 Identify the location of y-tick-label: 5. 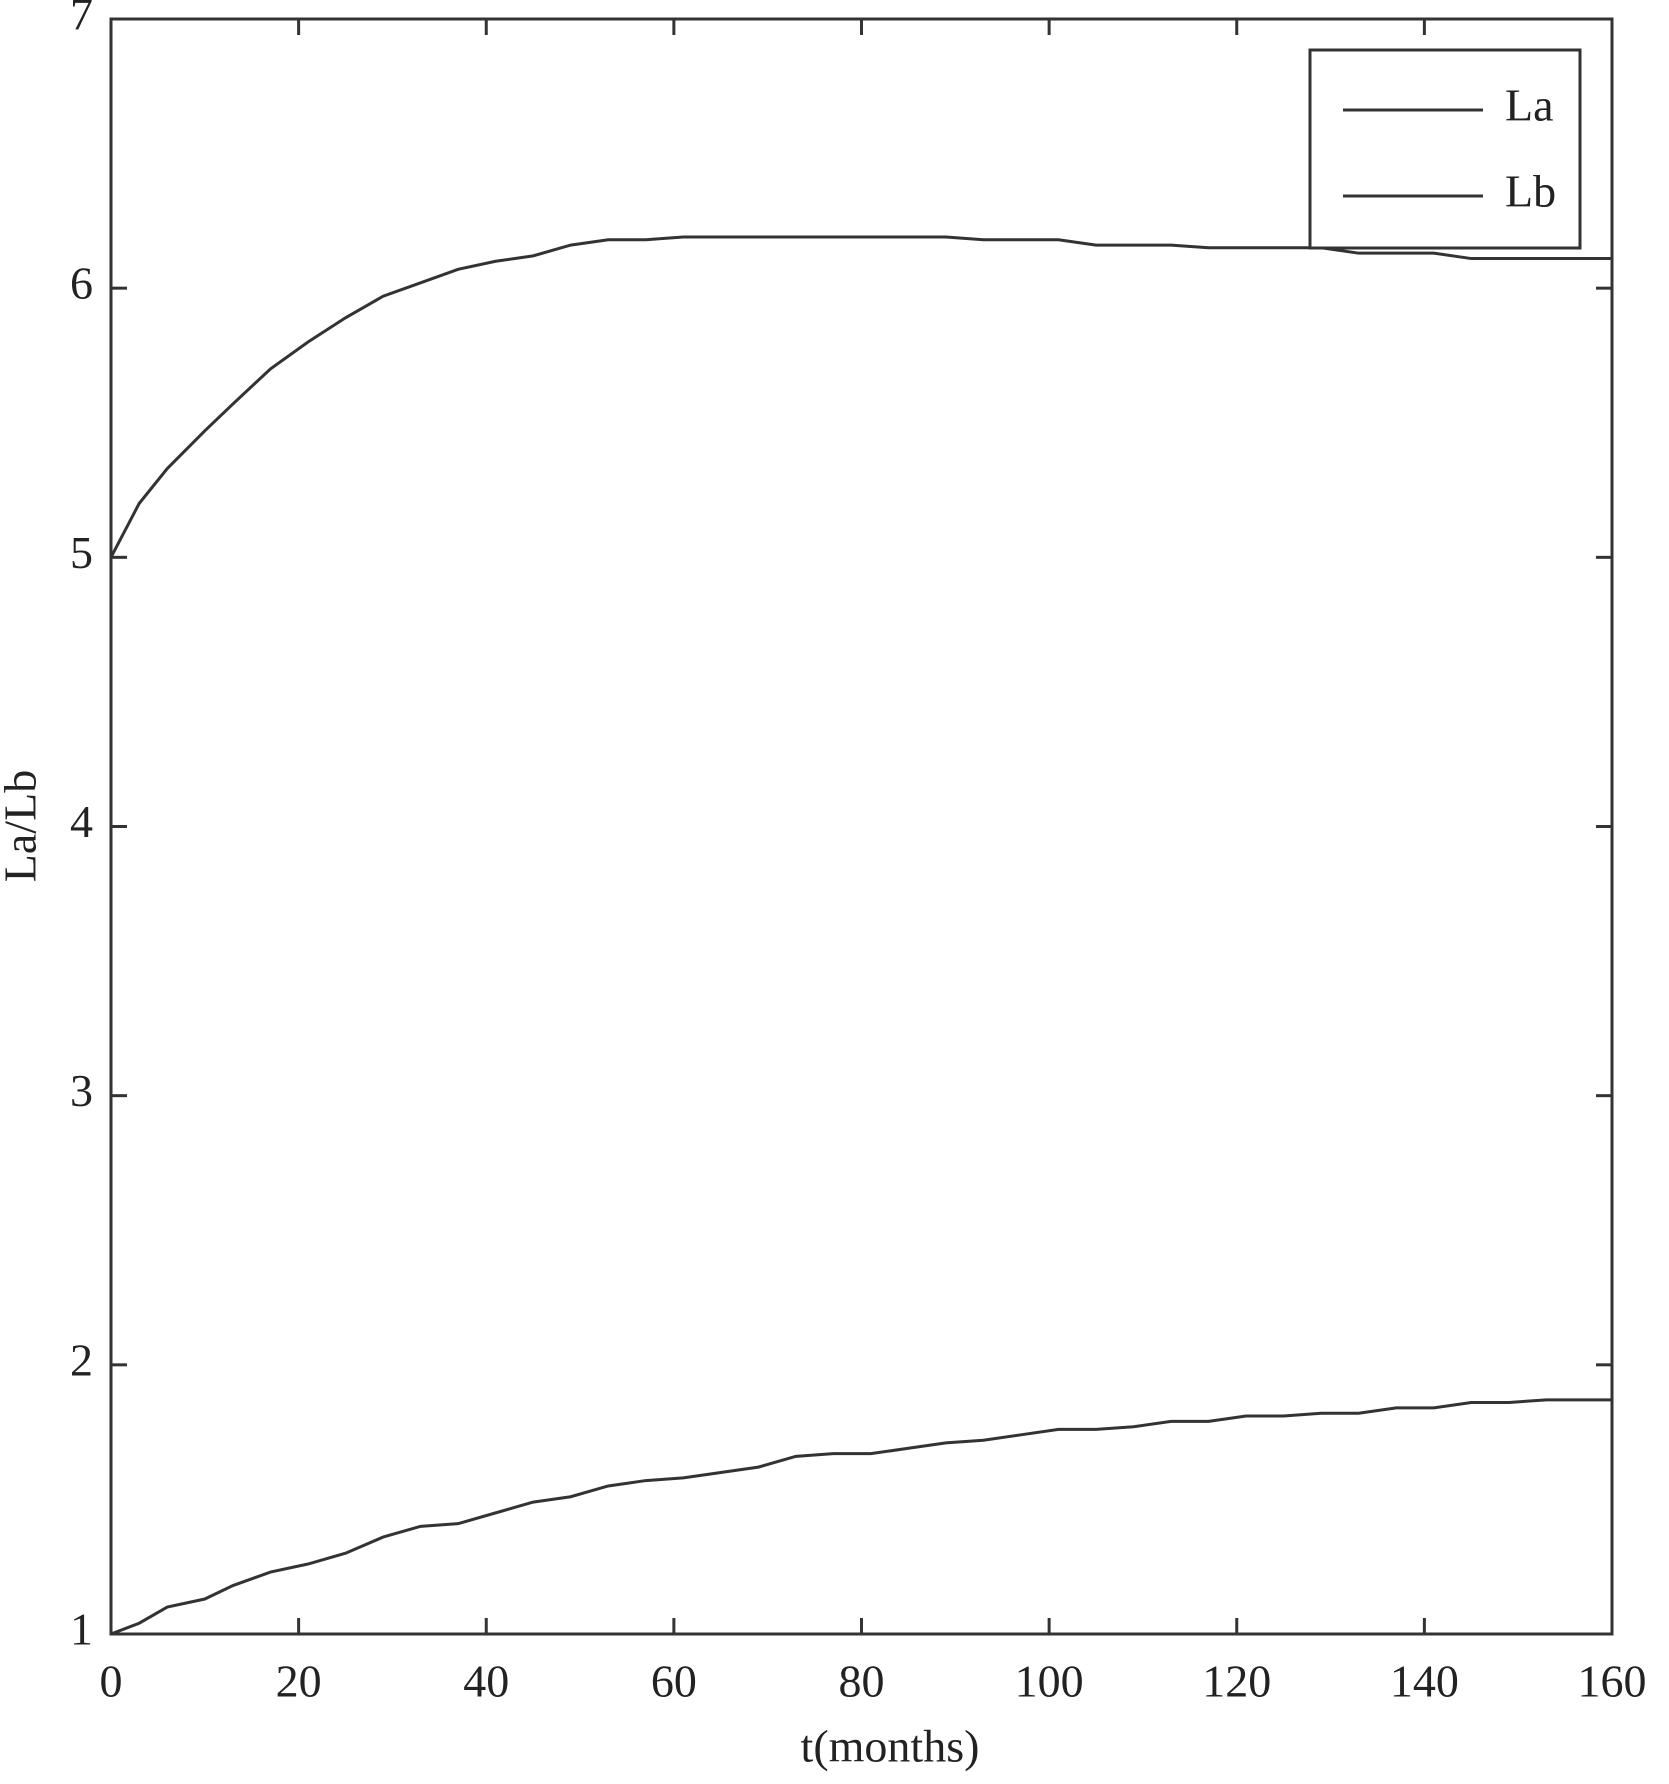
(81, 552).